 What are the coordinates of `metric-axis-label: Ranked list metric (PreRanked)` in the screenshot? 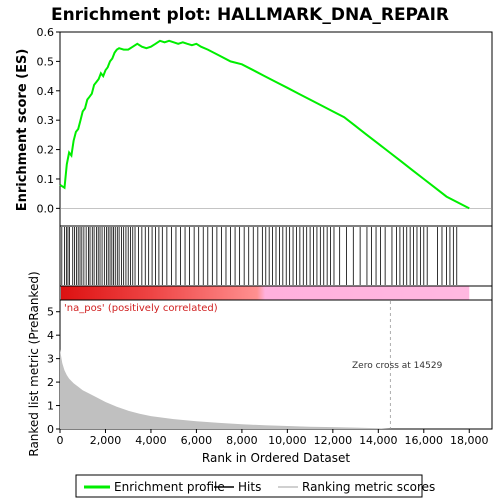 It's located at (34, 363).